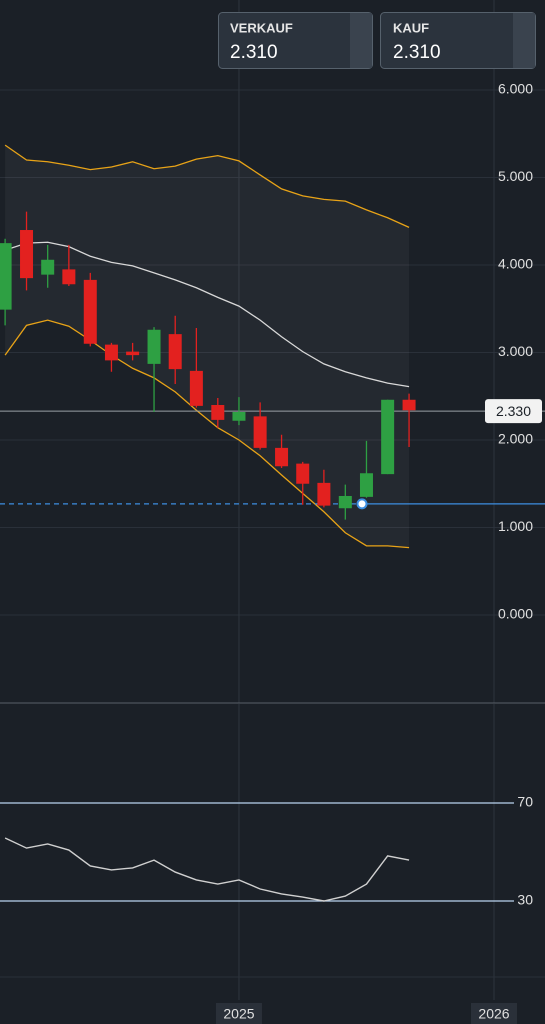 The width and height of the screenshot is (545, 1024). Describe the element at coordinates (525, 900) in the screenshot. I see `y-tick-label: 30` at that location.